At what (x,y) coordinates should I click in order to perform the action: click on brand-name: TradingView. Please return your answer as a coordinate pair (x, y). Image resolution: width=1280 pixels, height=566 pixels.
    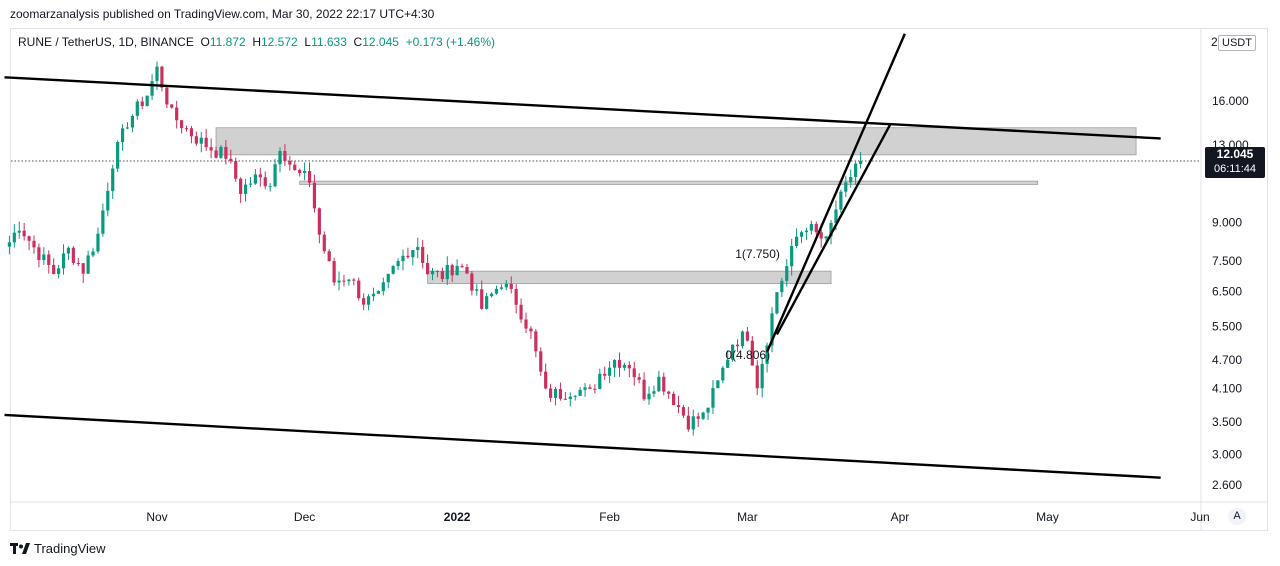
    Looking at the image, I should click on (70, 548).